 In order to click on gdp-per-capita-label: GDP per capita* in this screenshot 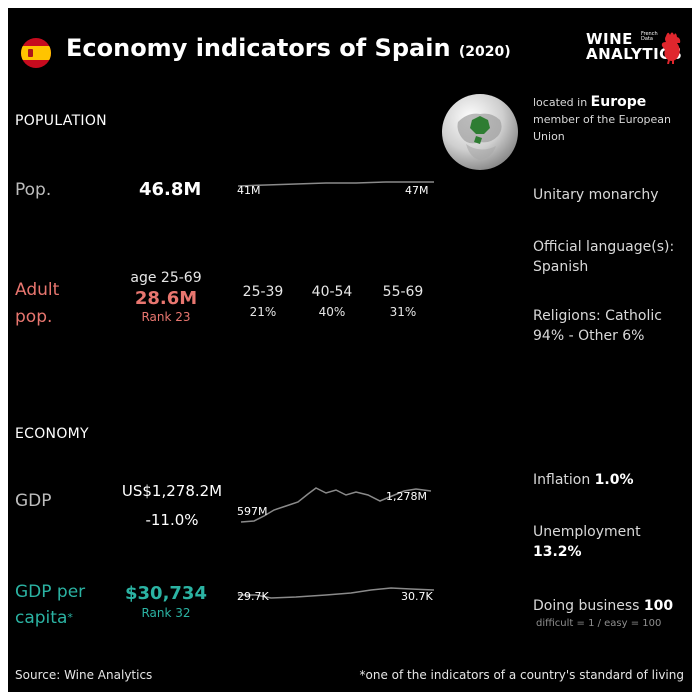, I will do `click(50, 605)`.